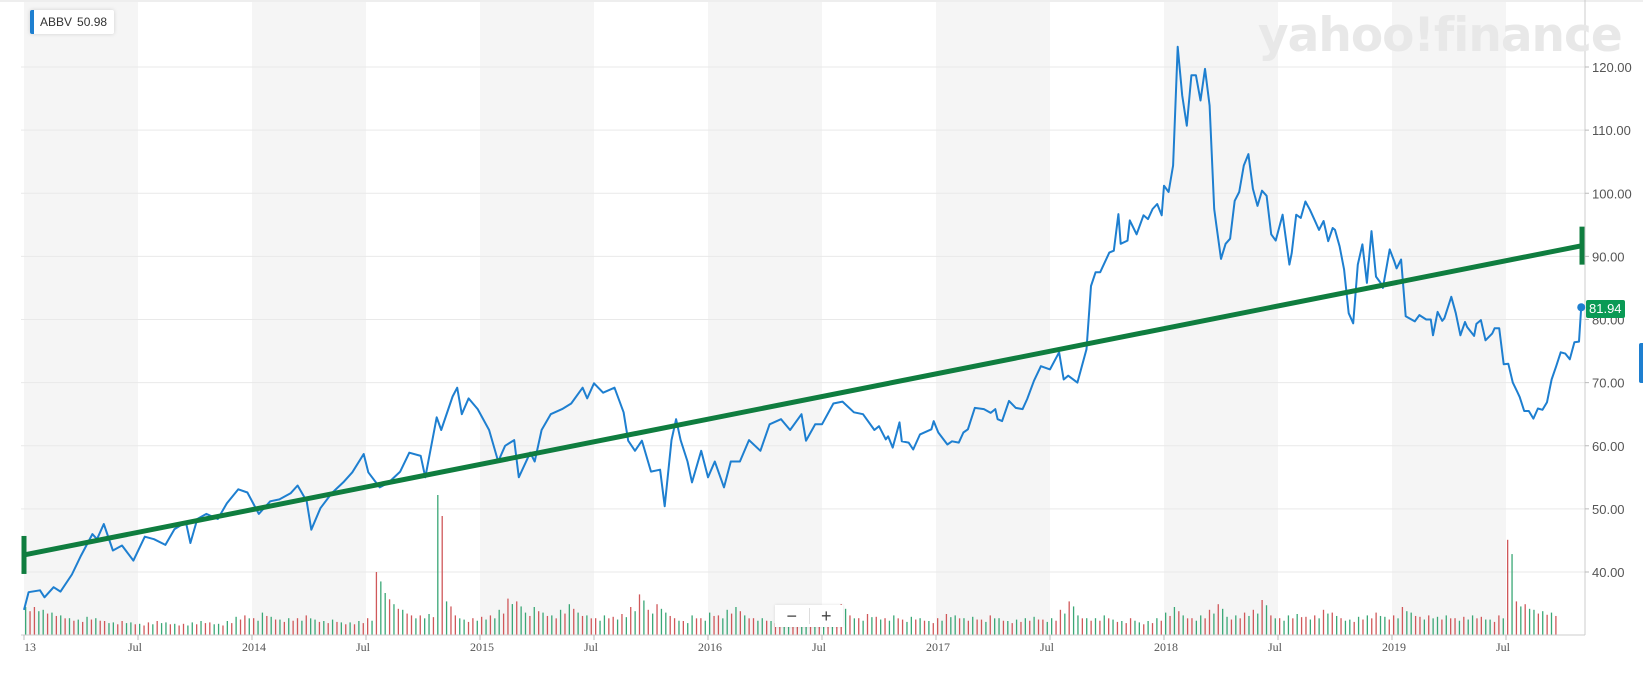 The height and width of the screenshot is (690, 1643). Describe the element at coordinates (938, 647) in the screenshot. I see `x-tick-label: 2017` at that location.